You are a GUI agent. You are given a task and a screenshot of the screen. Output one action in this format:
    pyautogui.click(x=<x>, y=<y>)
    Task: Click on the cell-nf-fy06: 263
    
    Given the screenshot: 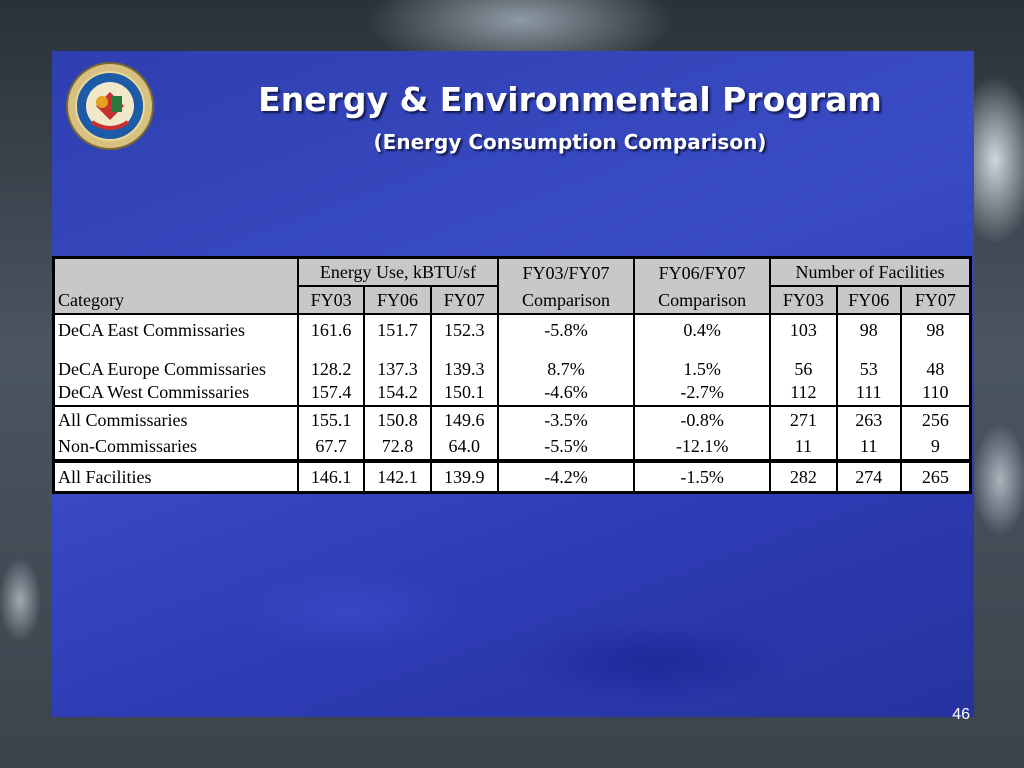 What is the action you would take?
    pyautogui.click(x=868, y=419)
    